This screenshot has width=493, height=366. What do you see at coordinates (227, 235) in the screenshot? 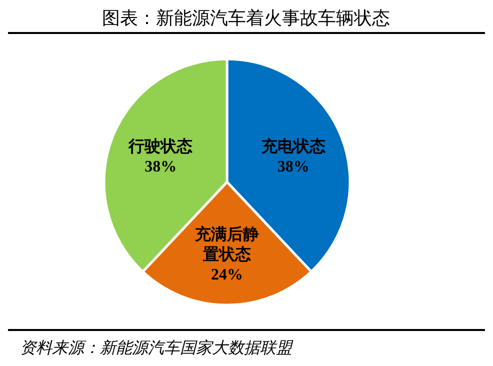
I see `label: 充满后静` at bounding box center [227, 235].